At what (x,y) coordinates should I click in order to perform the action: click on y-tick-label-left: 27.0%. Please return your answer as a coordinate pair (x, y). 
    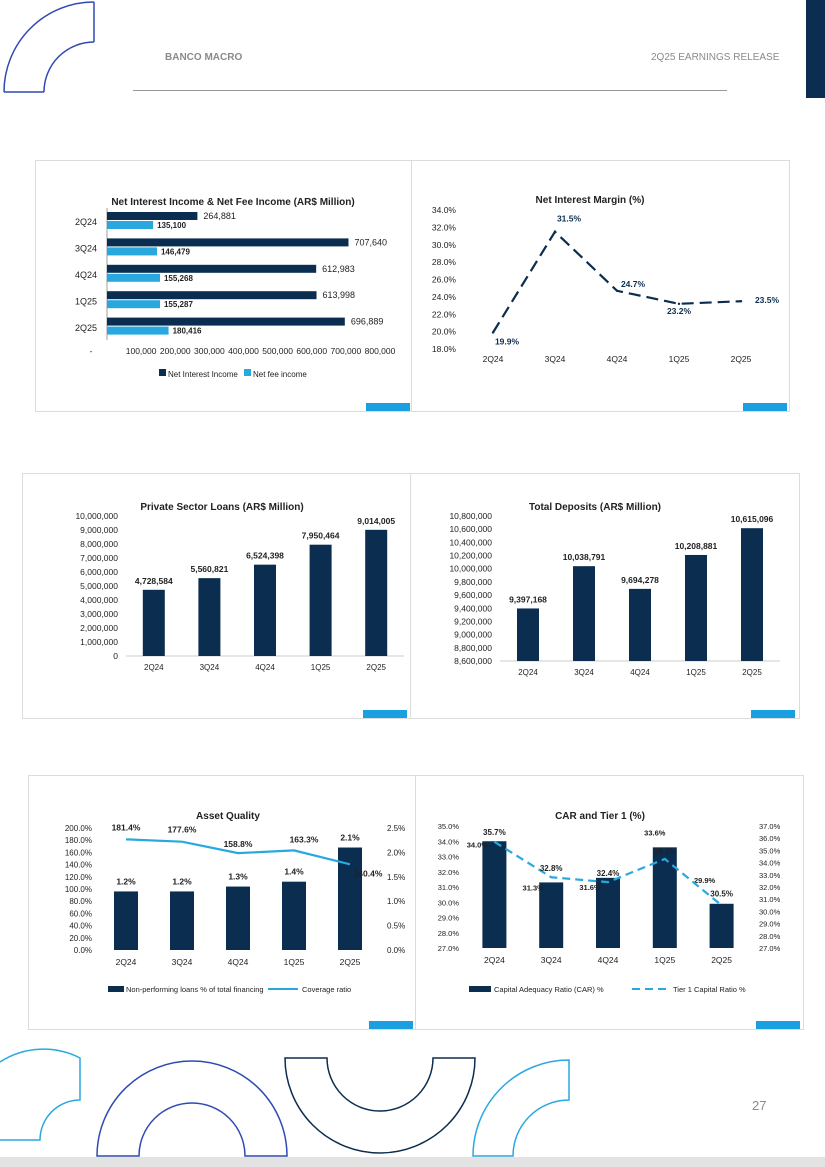
    Looking at the image, I should click on (449, 948).